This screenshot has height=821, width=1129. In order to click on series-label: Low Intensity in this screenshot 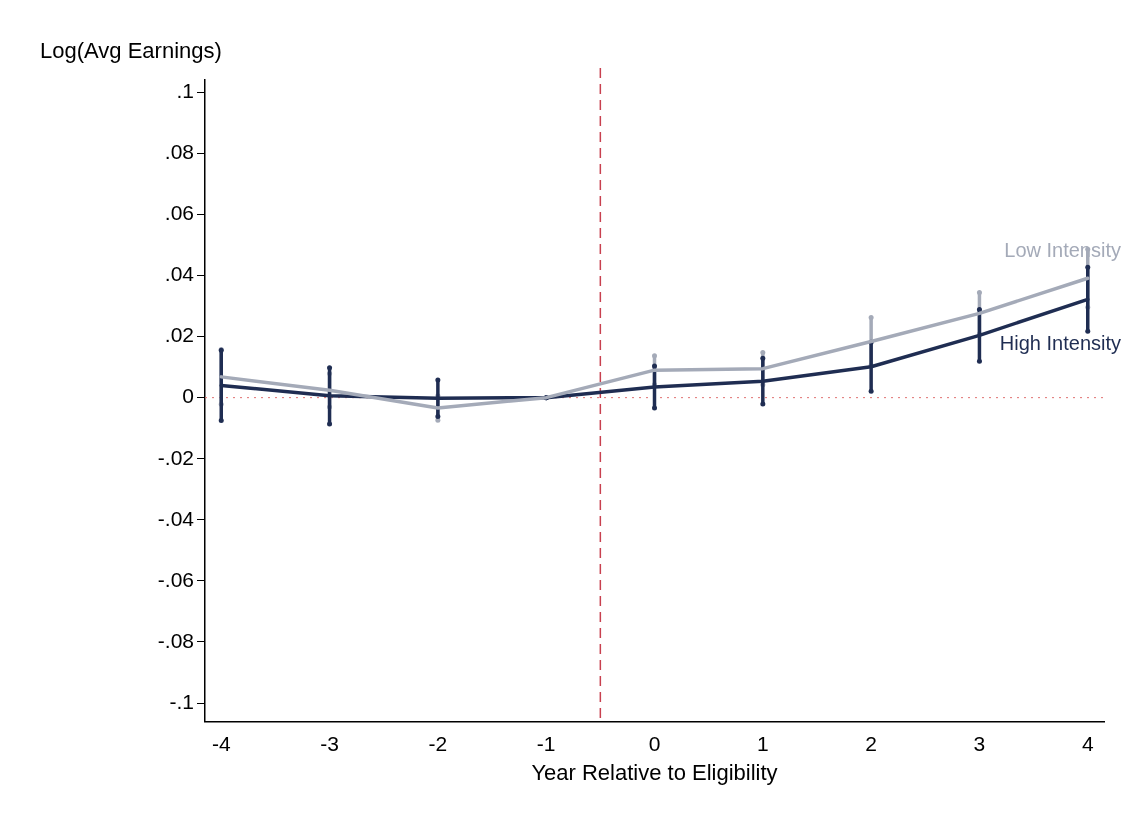, I will do `click(1062, 249)`.